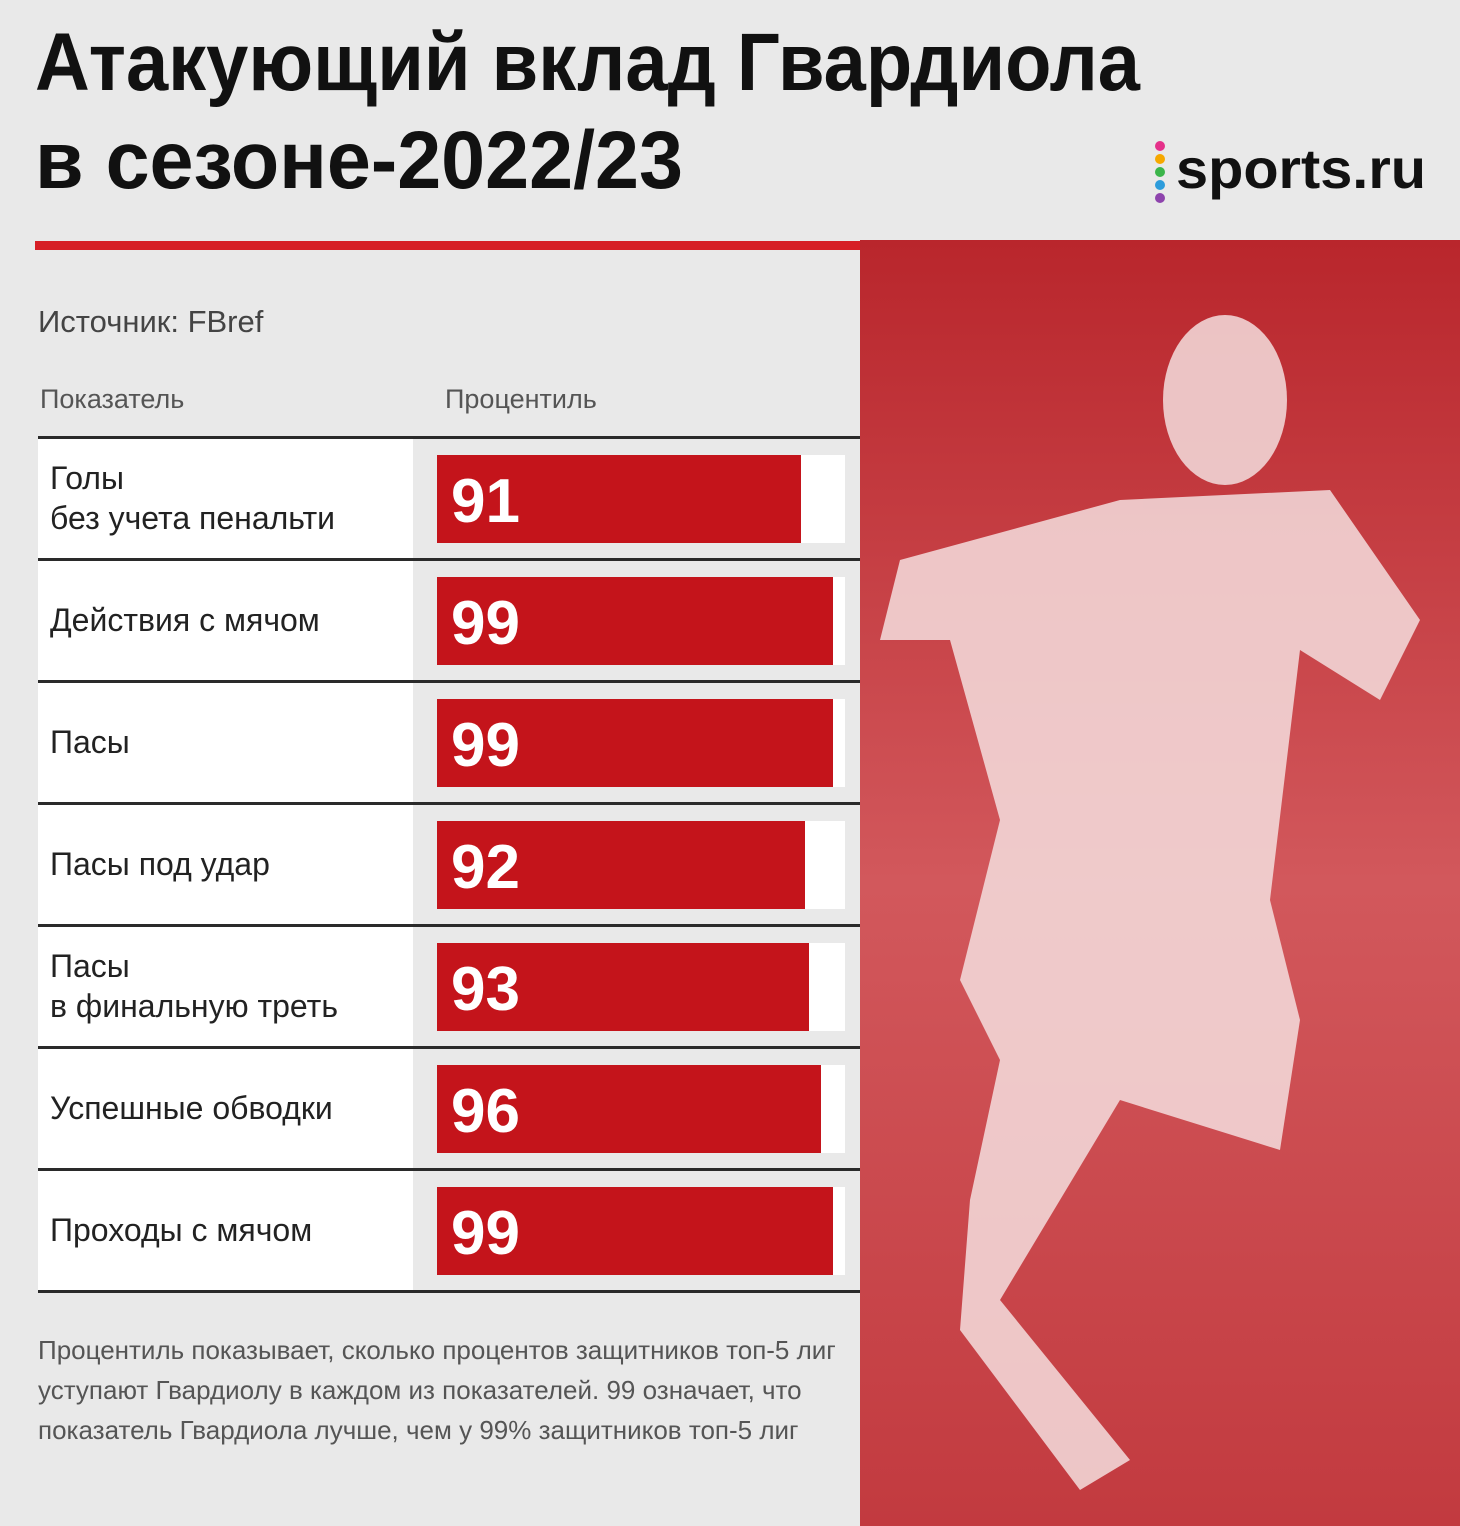  Describe the element at coordinates (194, 986) in the screenshot. I see `category-label: Пасы в финальную треть` at that location.